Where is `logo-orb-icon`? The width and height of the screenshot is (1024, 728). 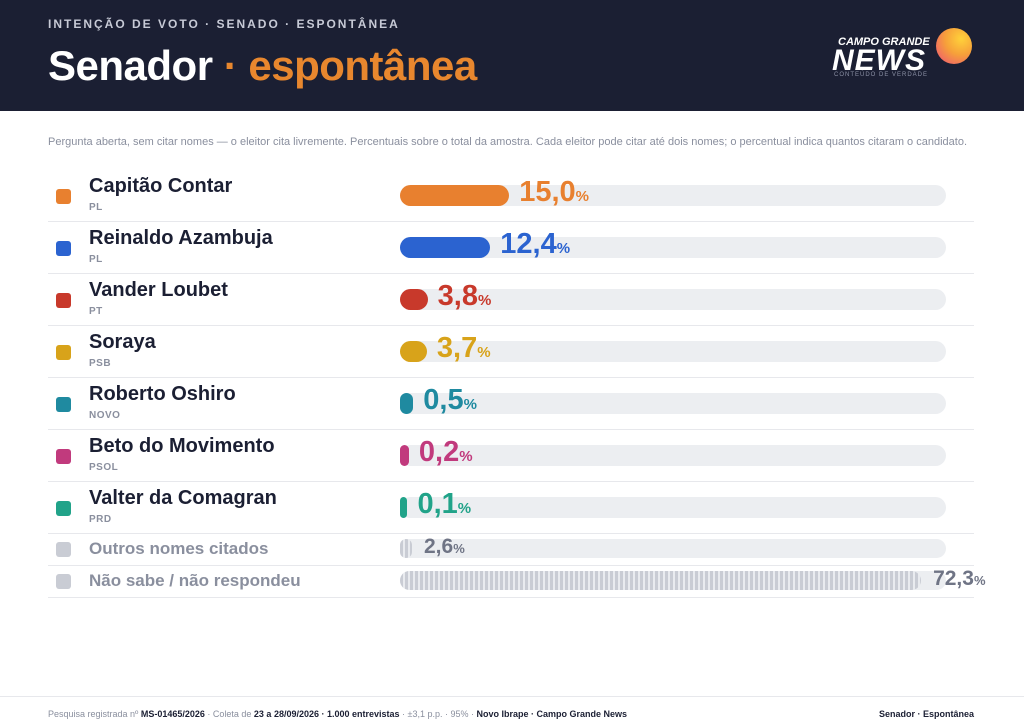 logo-orb-icon is located at coordinates (954, 46).